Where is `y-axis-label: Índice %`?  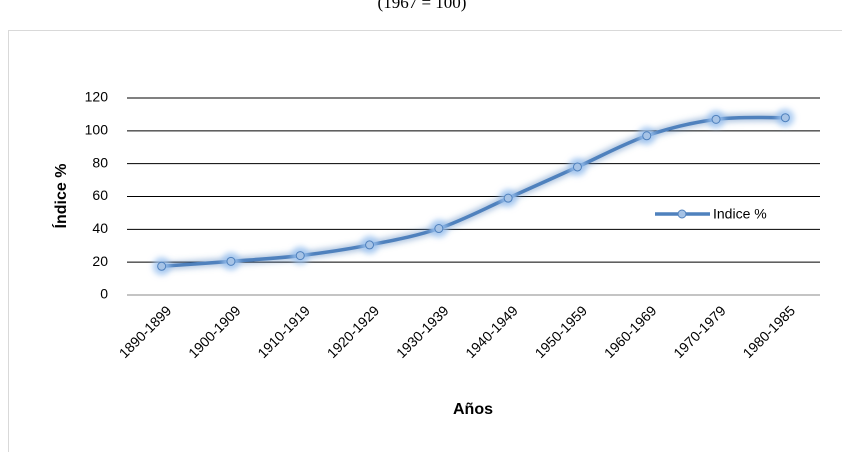
y-axis-label: Índice % is located at coordinates (60, 196).